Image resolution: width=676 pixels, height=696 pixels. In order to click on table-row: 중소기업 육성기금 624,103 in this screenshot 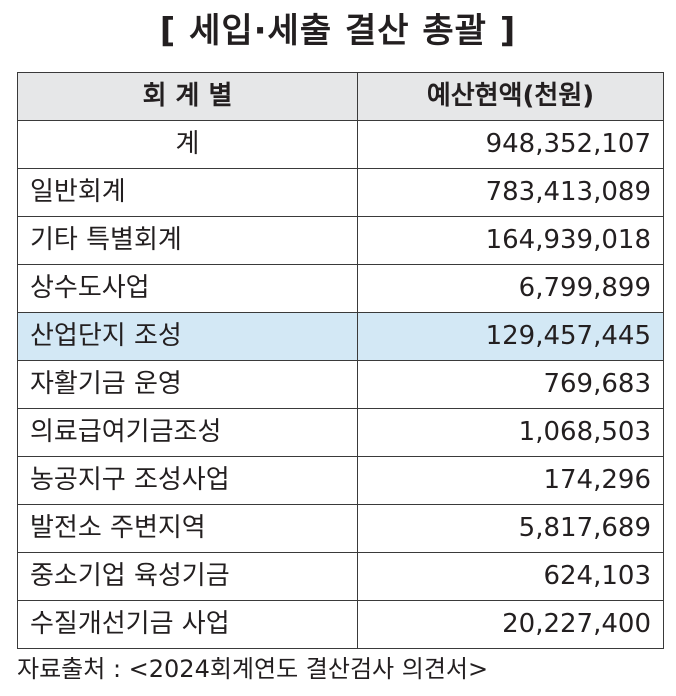, I will do `click(340, 576)`.